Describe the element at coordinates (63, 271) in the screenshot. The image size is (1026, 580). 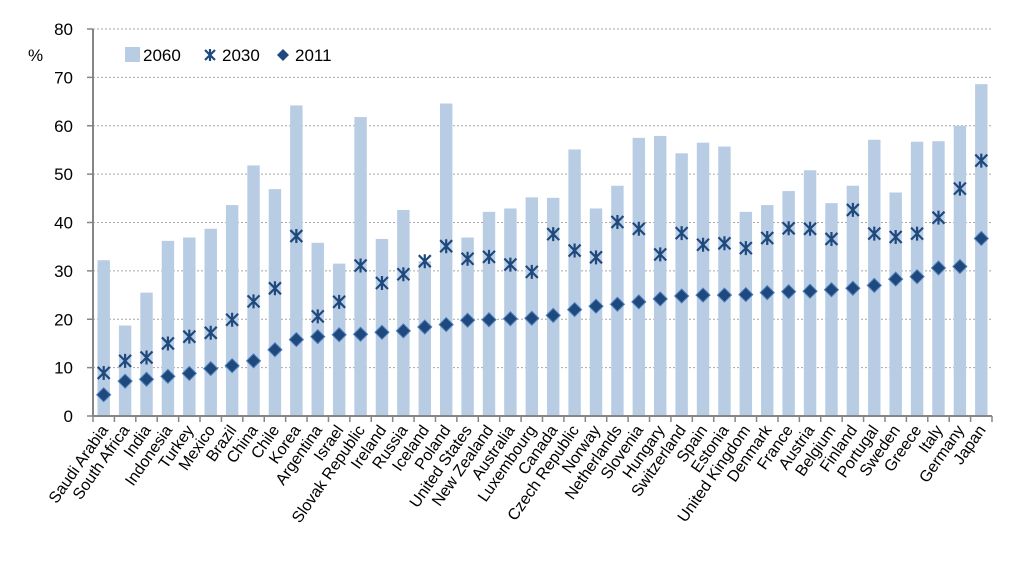
I see `y-tick-label: 30` at that location.